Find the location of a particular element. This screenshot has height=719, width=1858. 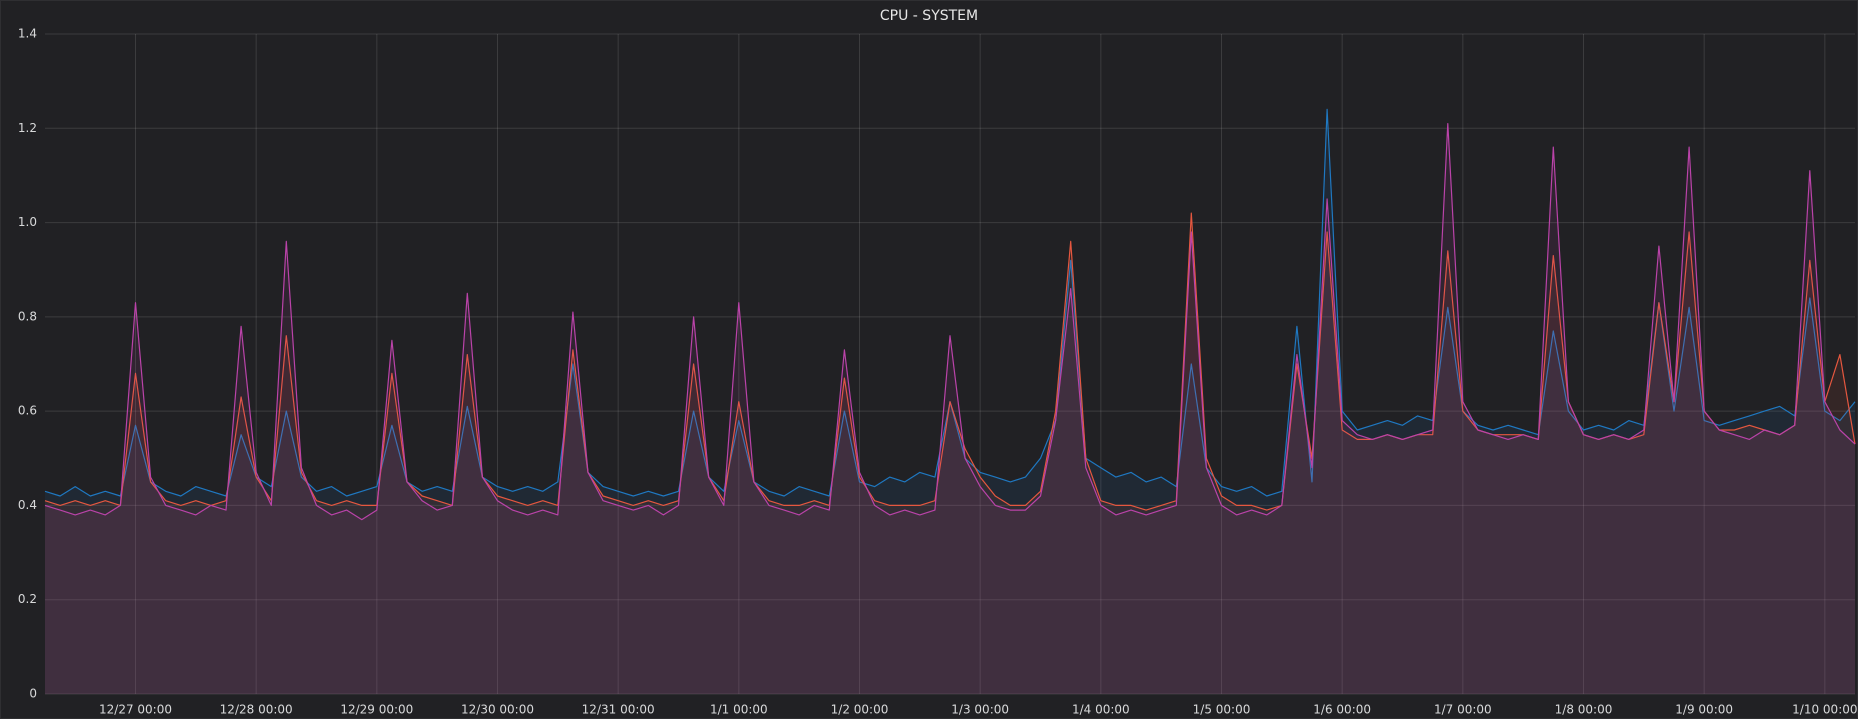

x-tick-label: 12/30 00:00 is located at coordinates (497, 710).